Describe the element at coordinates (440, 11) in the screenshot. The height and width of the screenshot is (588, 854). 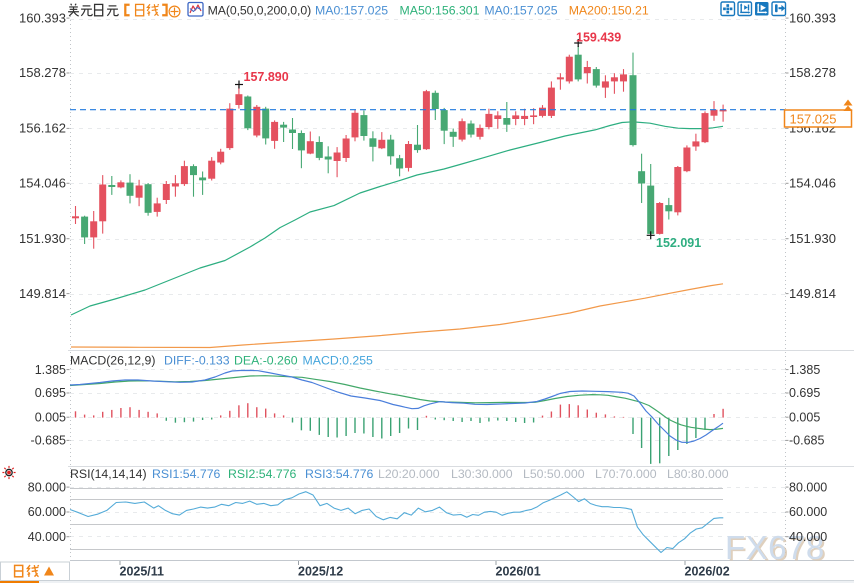
I see `svg-text: MA50:156.301` at that location.